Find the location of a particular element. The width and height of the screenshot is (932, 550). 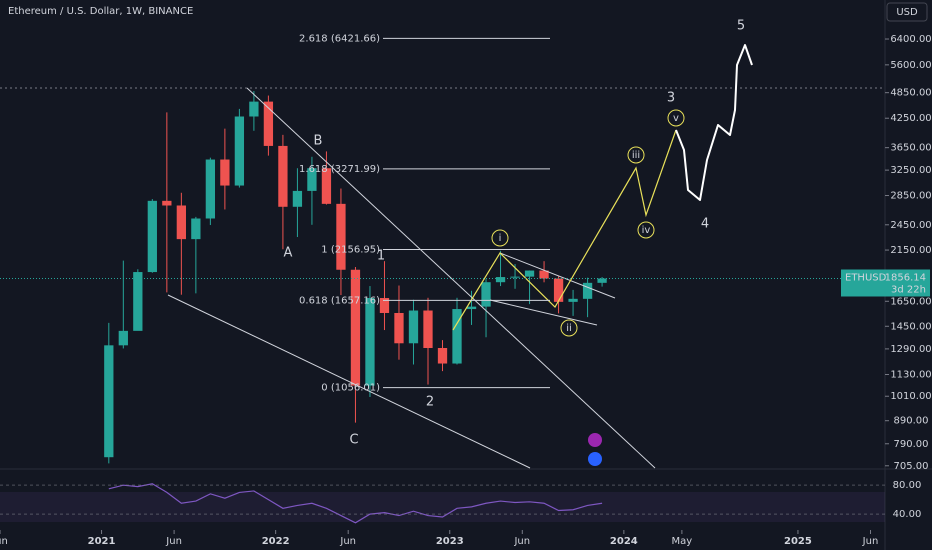

y-tick-label: 4250.00 is located at coordinates (910, 118).